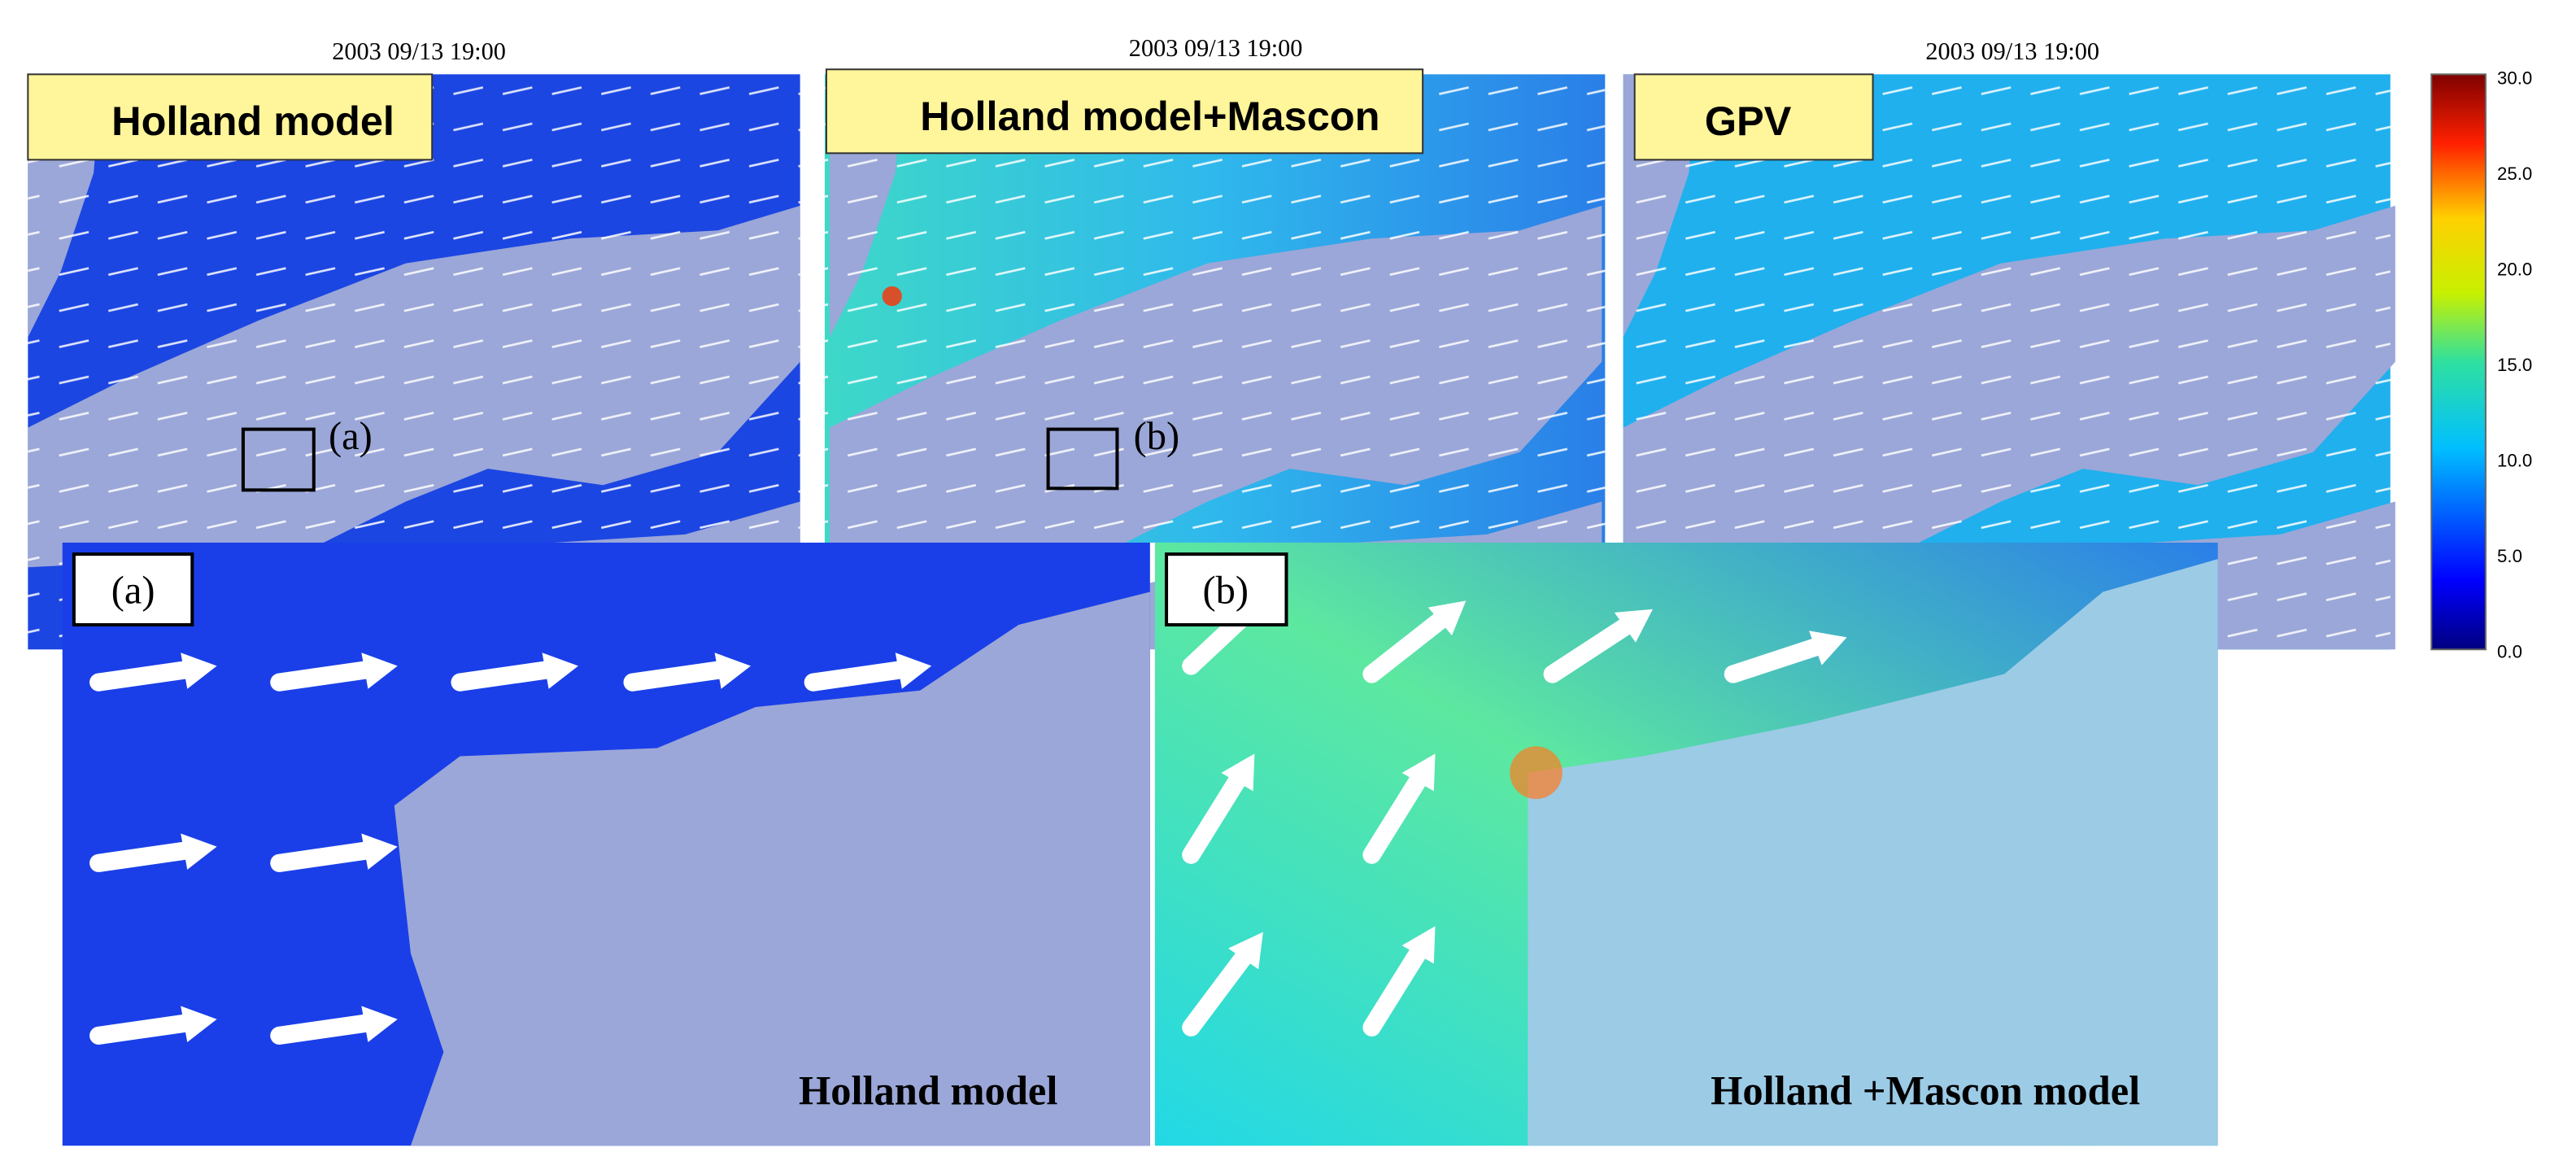 The image size is (2576, 1174). I want to click on inset-caption: Holland model, so click(928, 1091).